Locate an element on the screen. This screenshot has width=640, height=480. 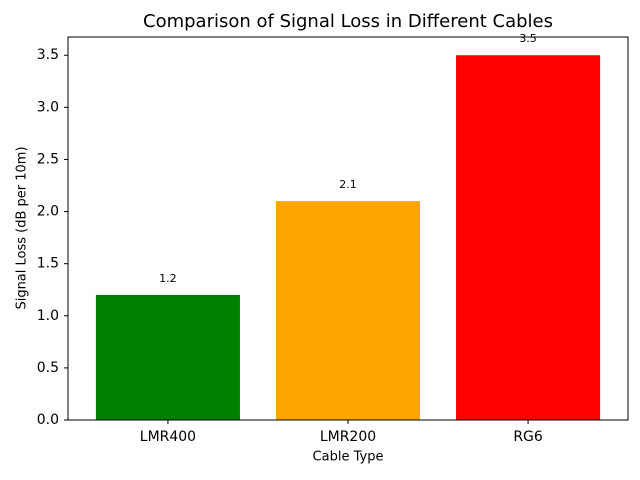
value-label: 3.5 is located at coordinates (528, 38).